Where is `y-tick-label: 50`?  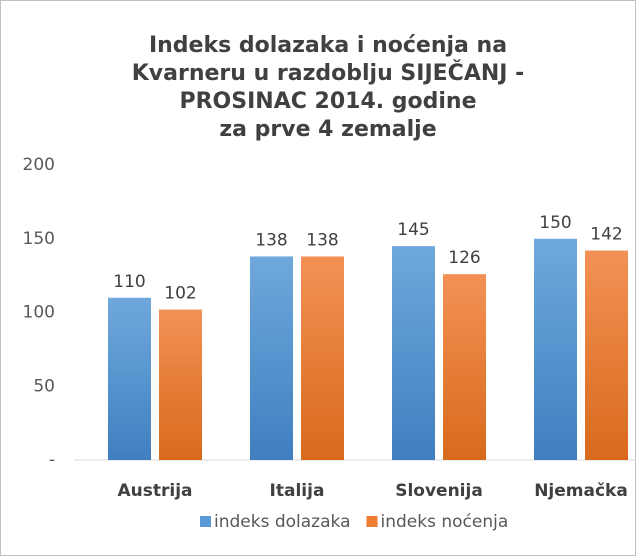 y-tick-label: 50 is located at coordinates (44, 386).